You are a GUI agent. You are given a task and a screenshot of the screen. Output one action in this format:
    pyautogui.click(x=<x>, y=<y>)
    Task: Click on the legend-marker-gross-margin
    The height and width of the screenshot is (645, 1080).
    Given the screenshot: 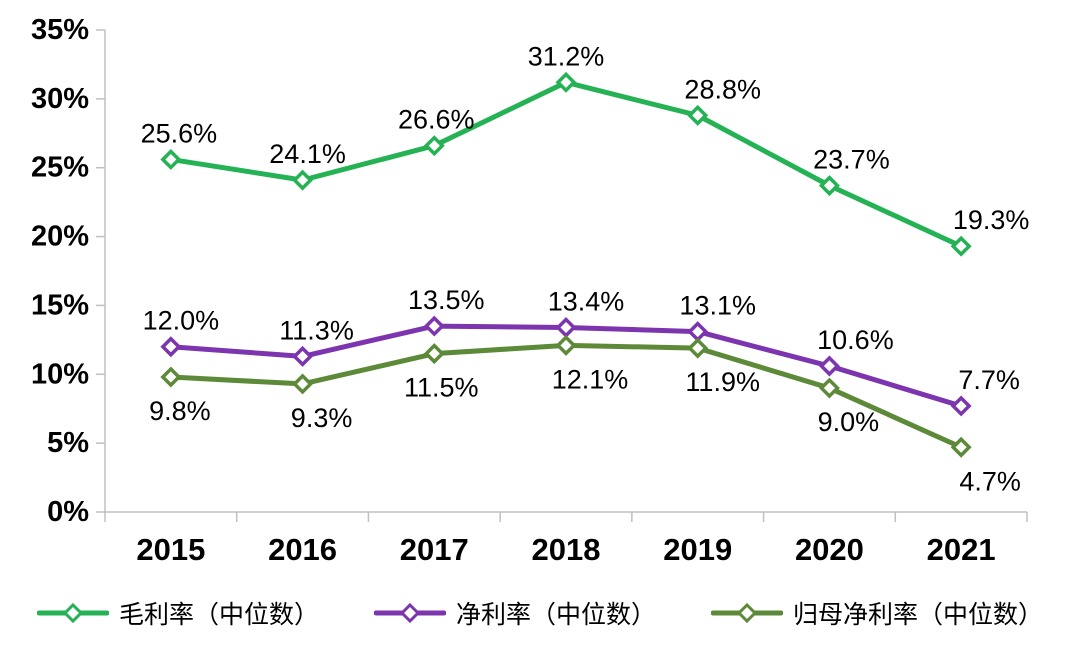 What is the action you would take?
    pyautogui.click(x=72, y=613)
    